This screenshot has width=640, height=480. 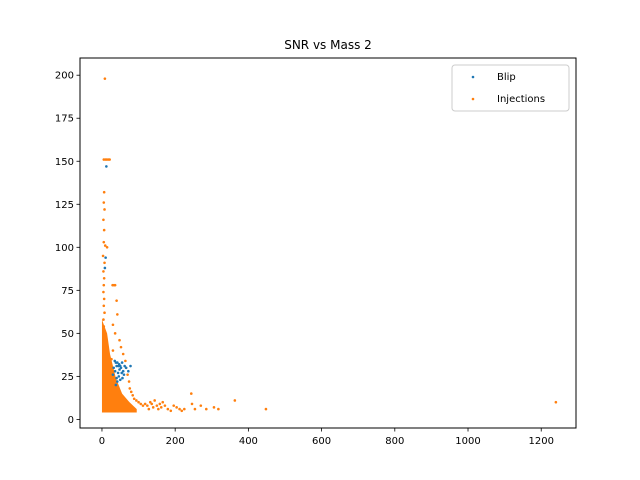 I want to click on x-tick-label: 0, so click(x=102, y=441).